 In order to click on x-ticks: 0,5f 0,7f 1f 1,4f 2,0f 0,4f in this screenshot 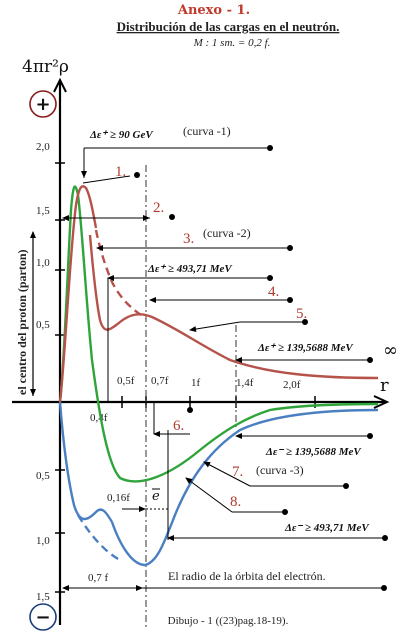, I will do `click(203, 399)`.